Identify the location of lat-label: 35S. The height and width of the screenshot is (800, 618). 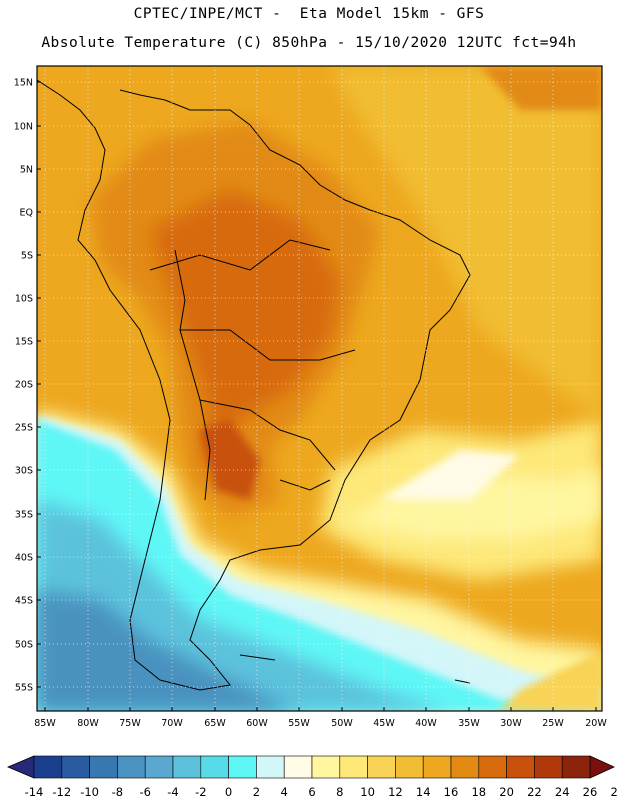
(24, 515).